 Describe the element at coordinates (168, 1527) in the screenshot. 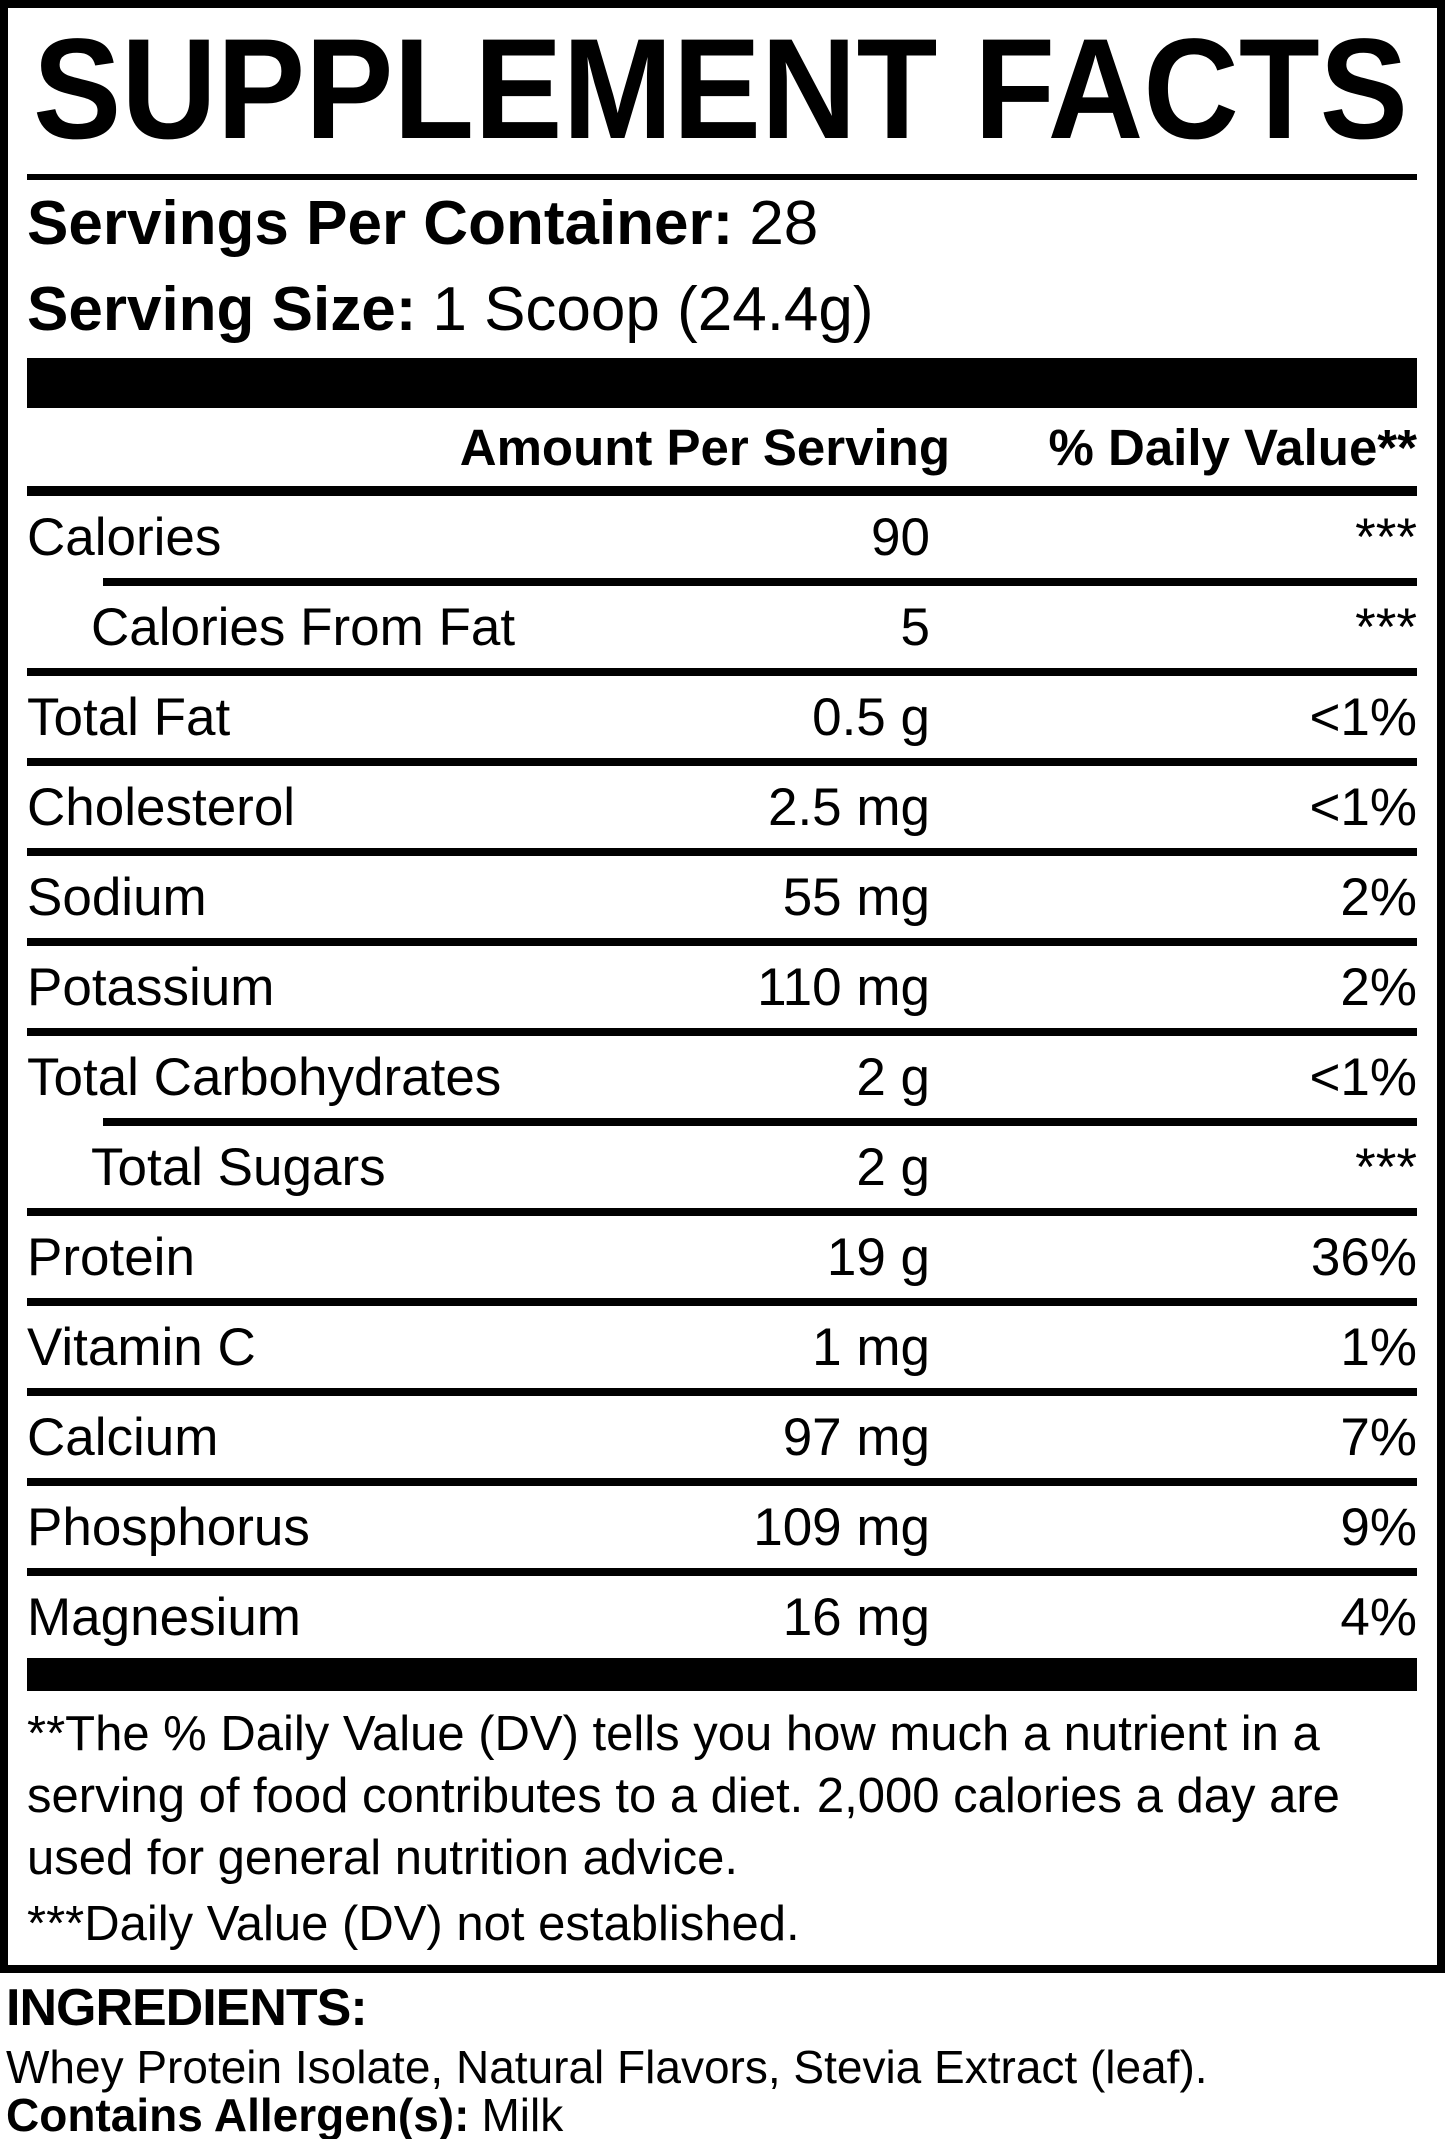

I see `nutrient-name: Phosphorus` at that location.